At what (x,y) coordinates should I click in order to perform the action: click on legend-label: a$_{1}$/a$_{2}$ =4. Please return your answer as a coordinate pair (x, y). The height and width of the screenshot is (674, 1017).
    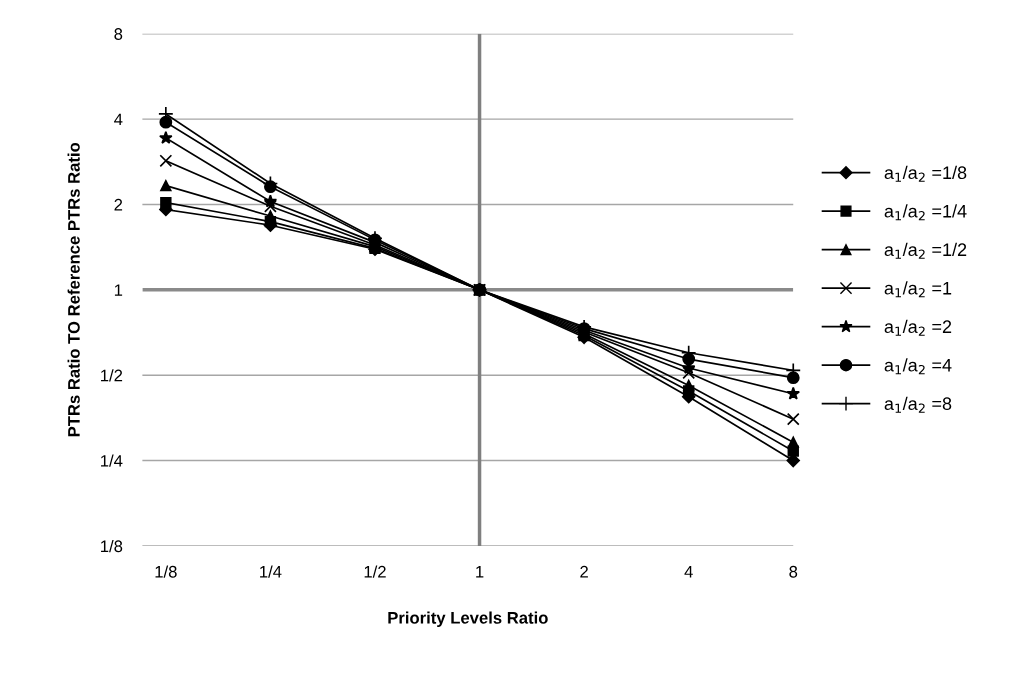
    Looking at the image, I should click on (918, 366).